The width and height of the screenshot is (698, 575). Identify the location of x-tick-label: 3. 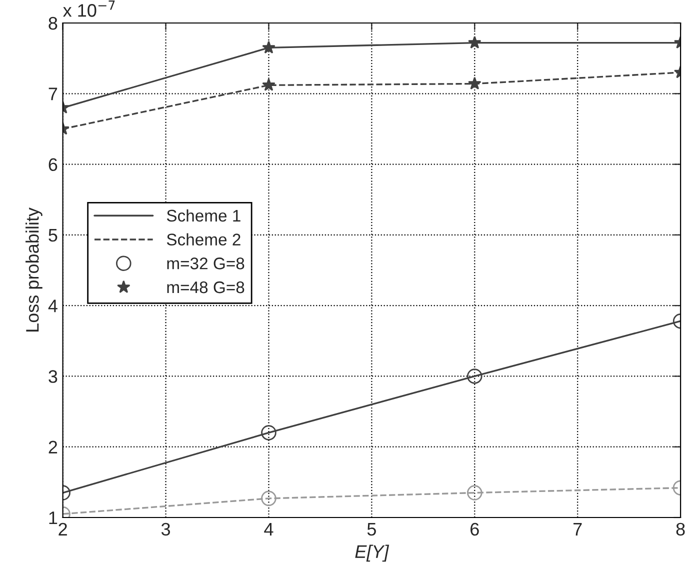
(165, 529).